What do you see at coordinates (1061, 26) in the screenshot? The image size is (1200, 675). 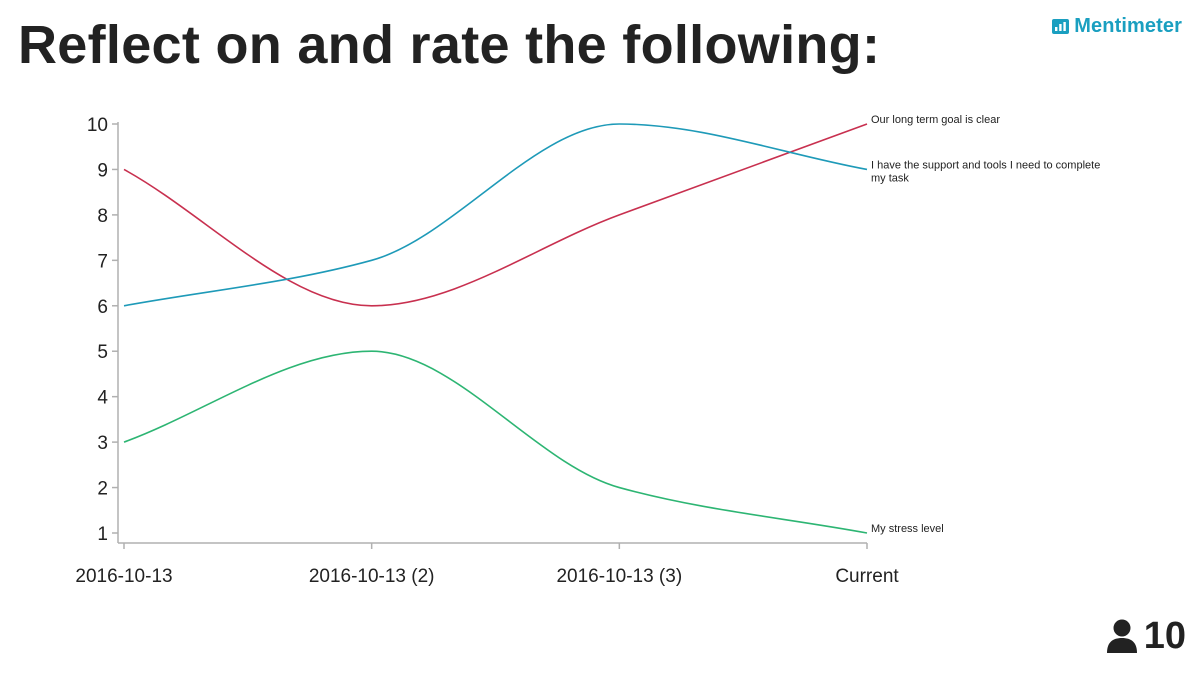 I see `bar-chart-icon` at bounding box center [1061, 26].